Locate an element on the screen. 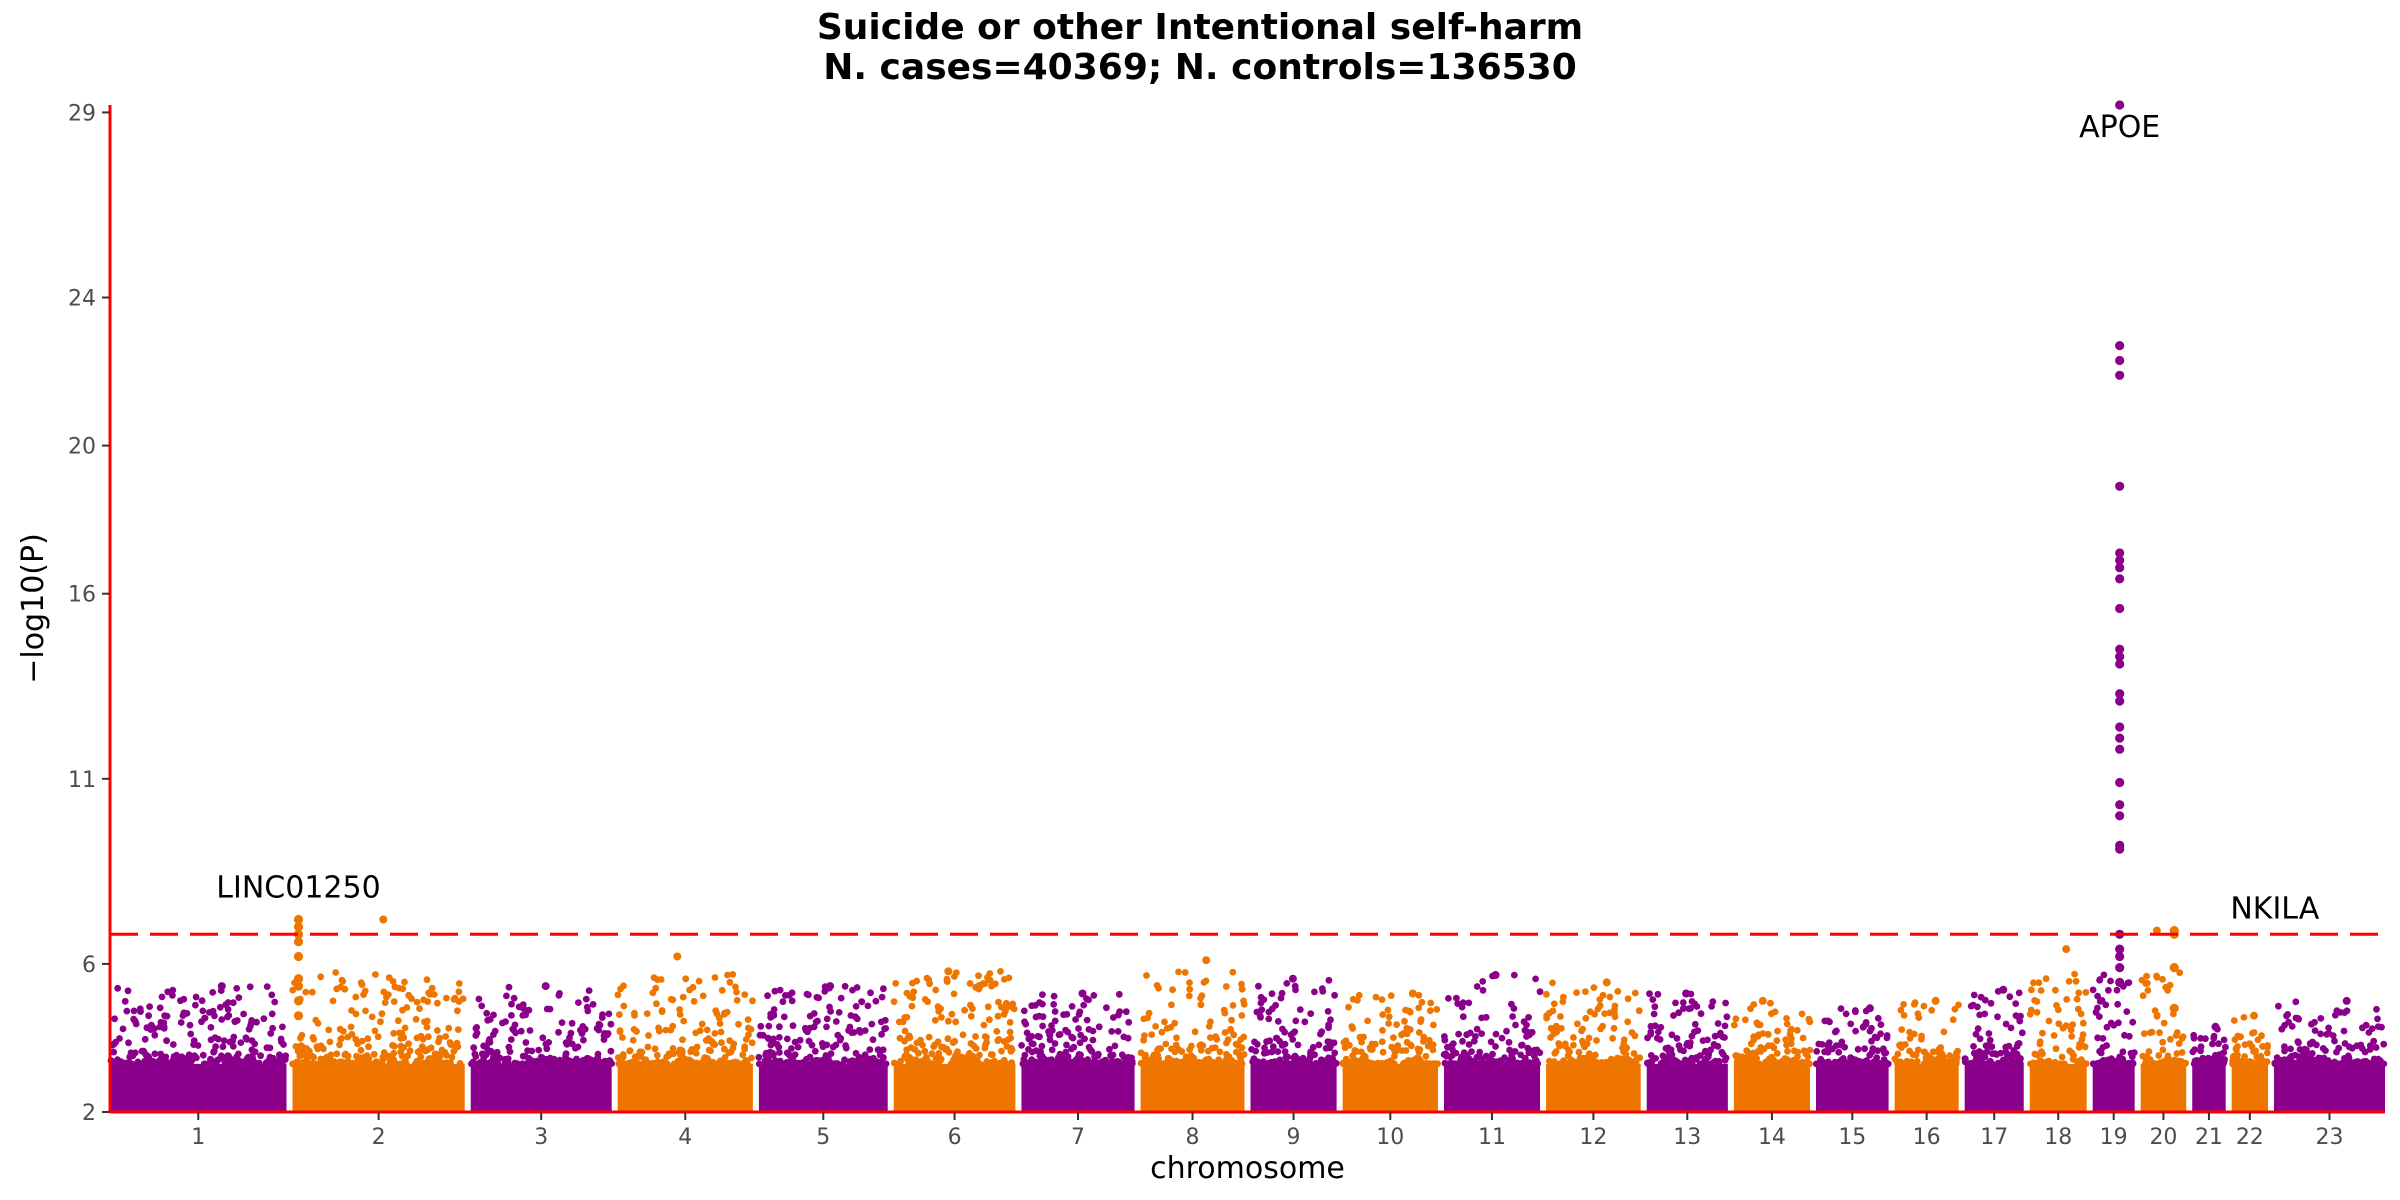  x-tick-label: 13 is located at coordinates (1687, 1137).